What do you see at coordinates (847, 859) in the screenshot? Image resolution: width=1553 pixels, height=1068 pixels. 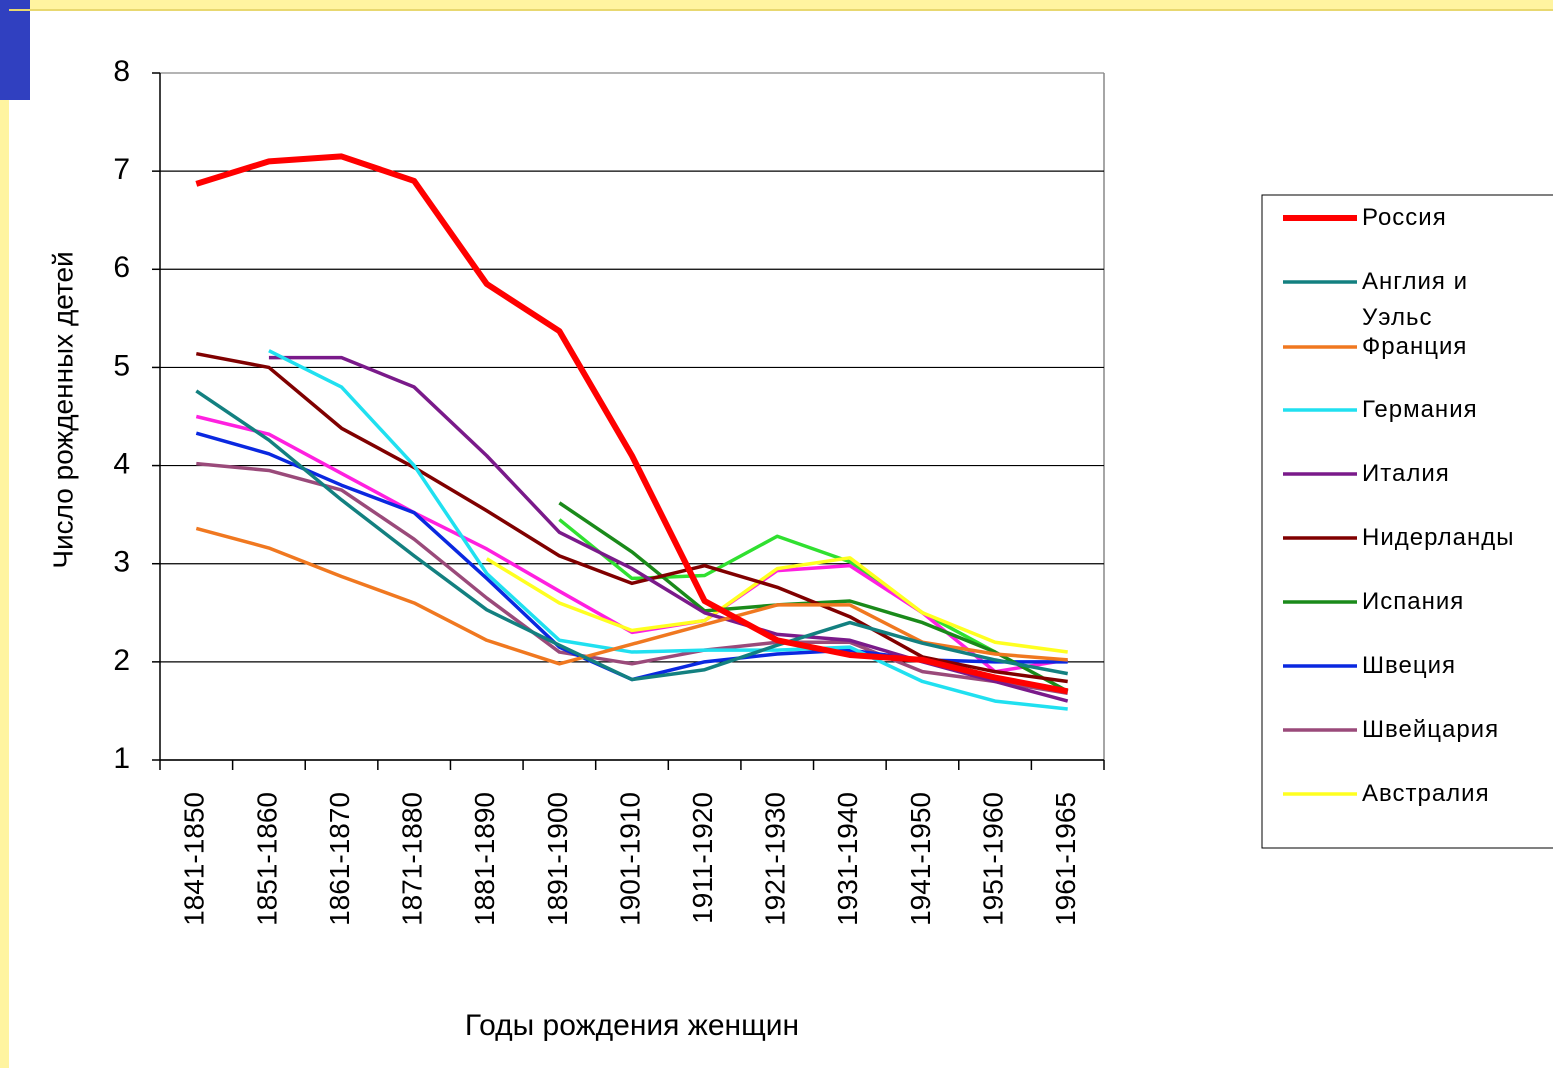 I see `x-tick-label: 1931-1940` at bounding box center [847, 859].